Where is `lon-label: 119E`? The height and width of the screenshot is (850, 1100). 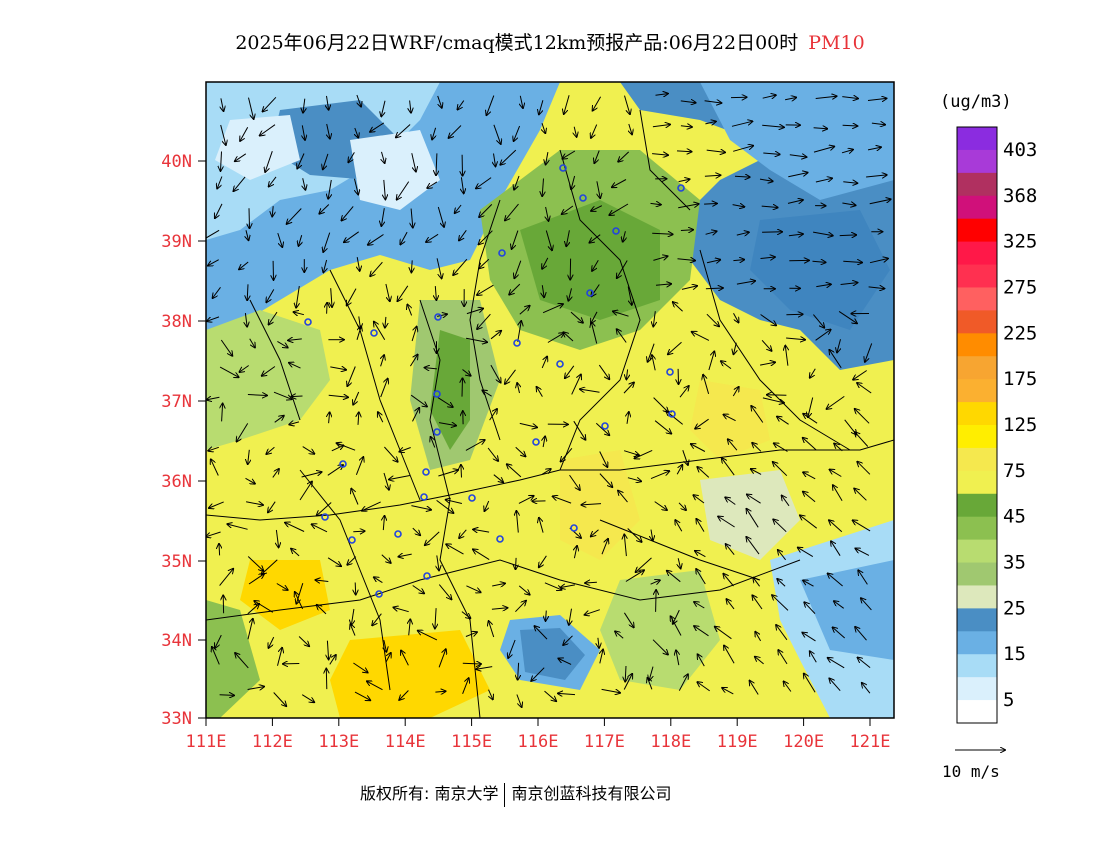
lon-label: 119E is located at coordinates (737, 742).